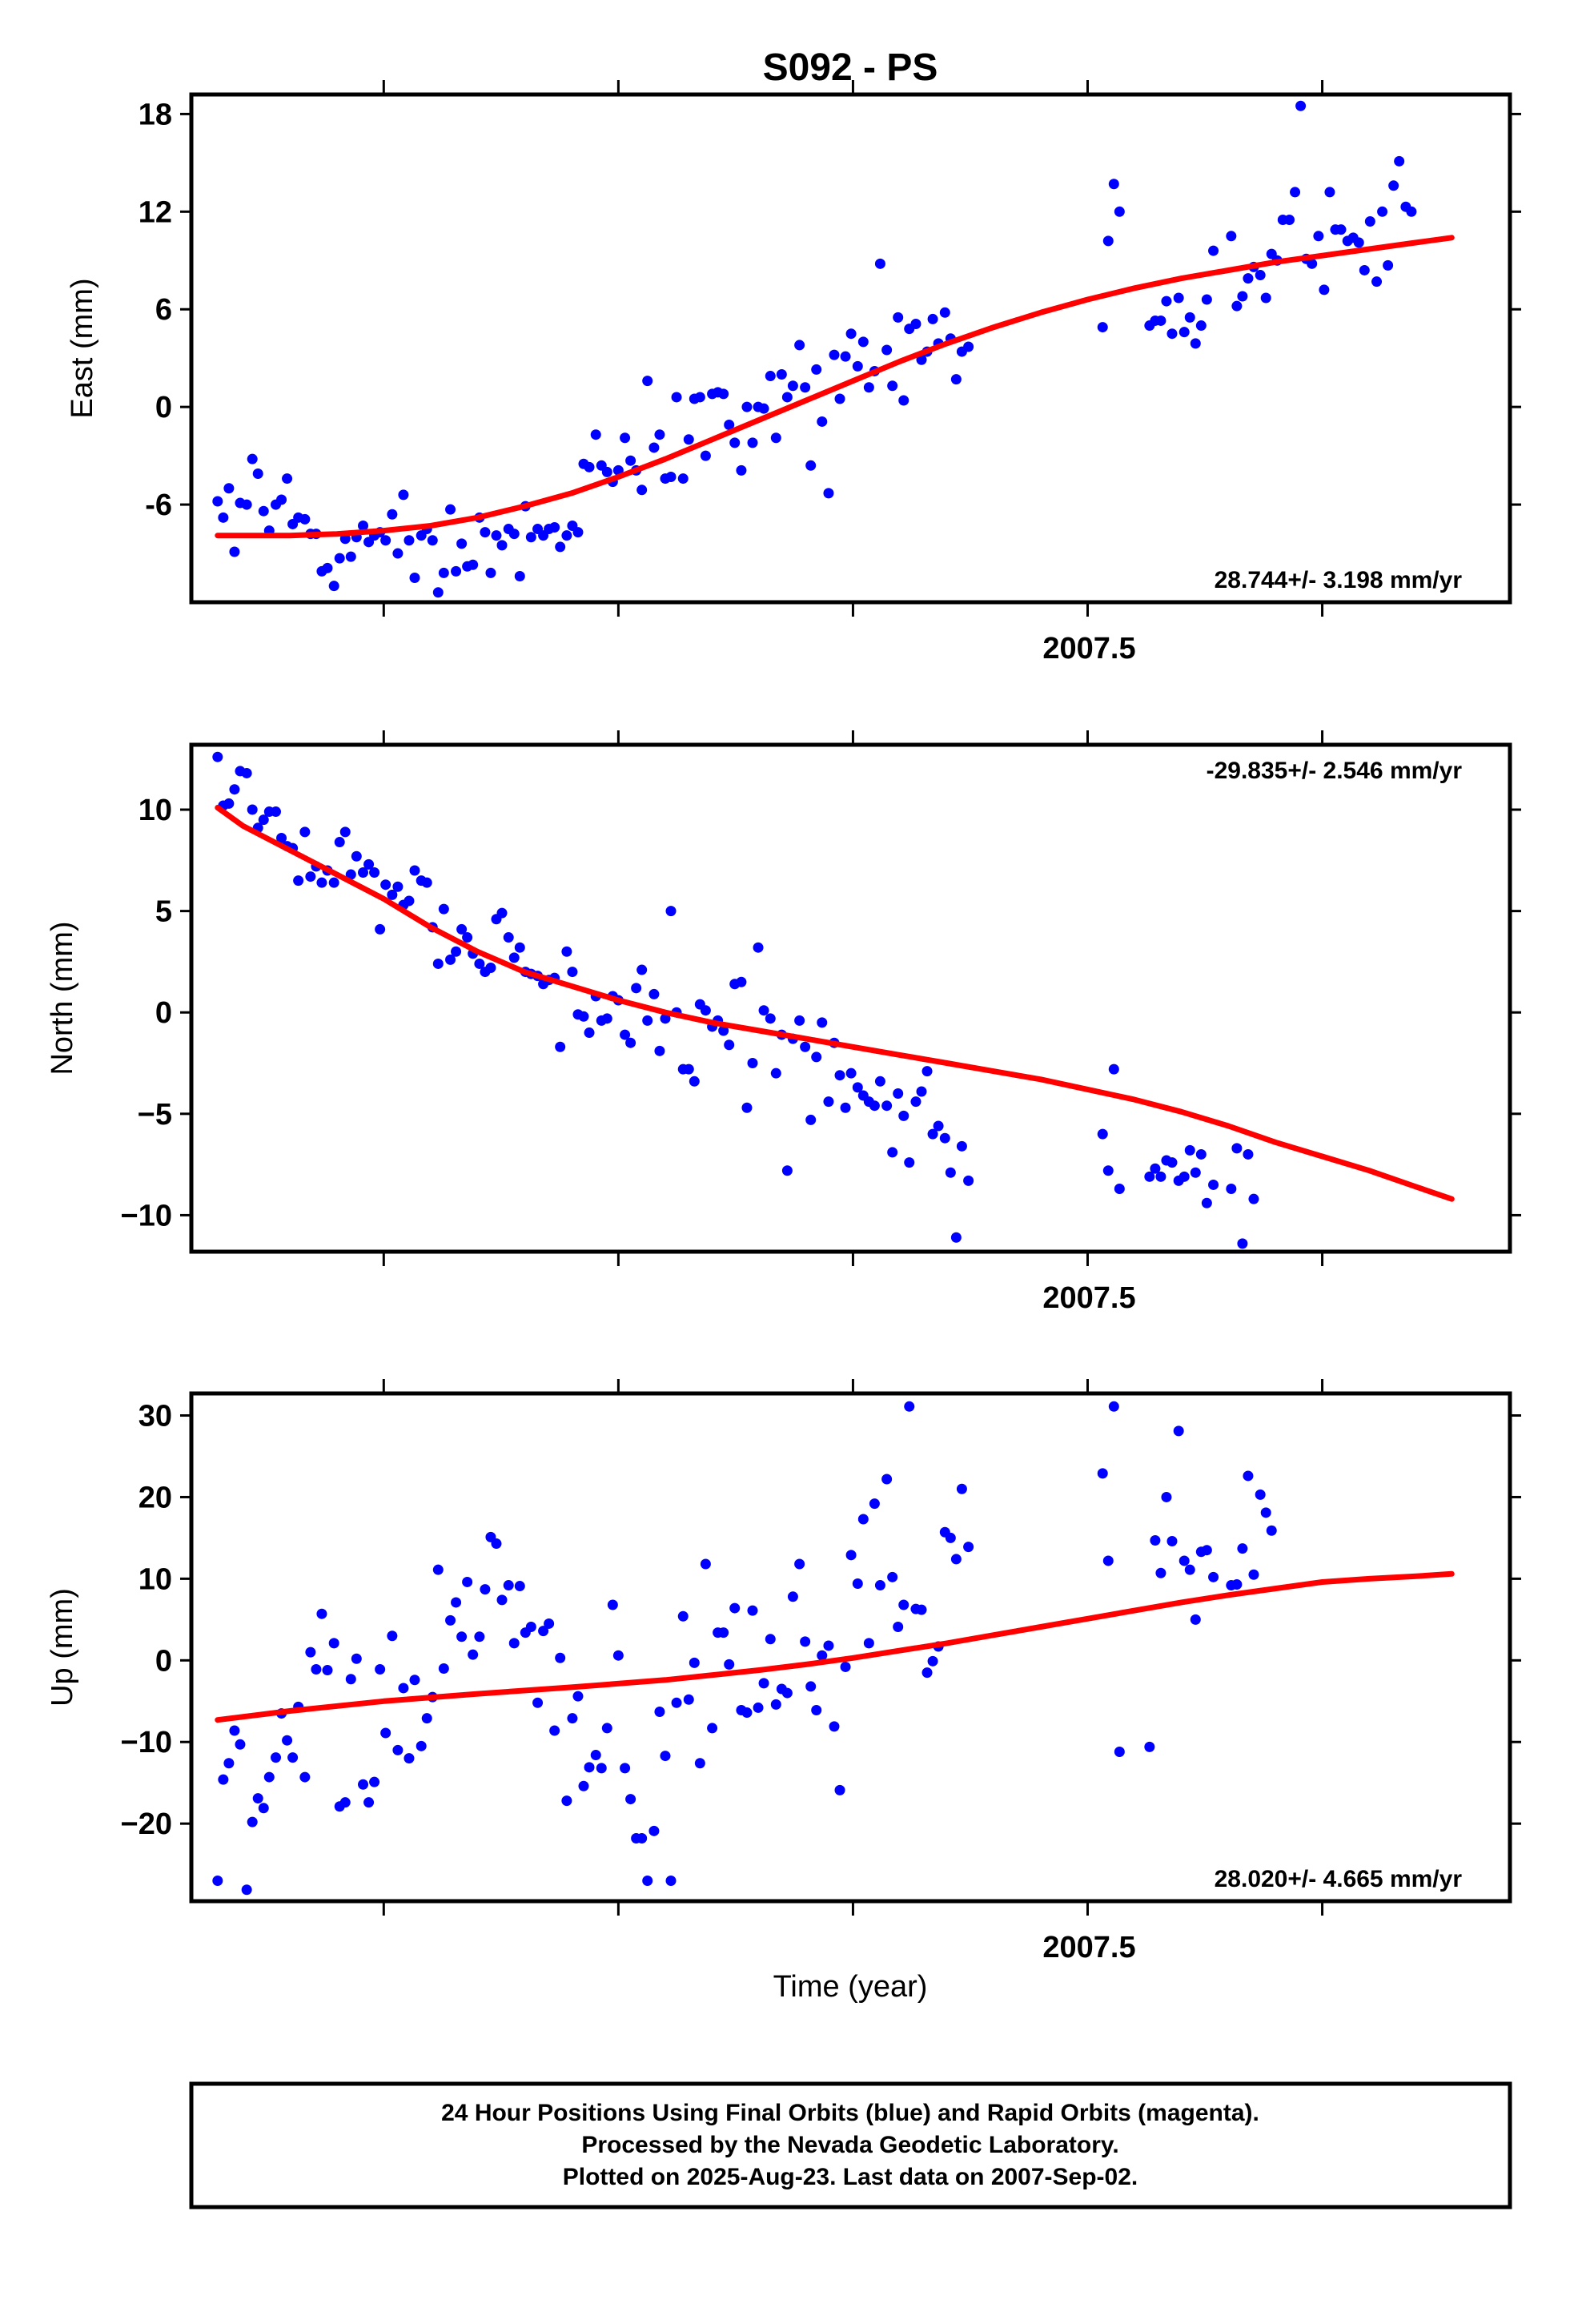  What do you see at coordinates (164, 912) in the screenshot?
I see `y-tick-label: 5` at bounding box center [164, 912].